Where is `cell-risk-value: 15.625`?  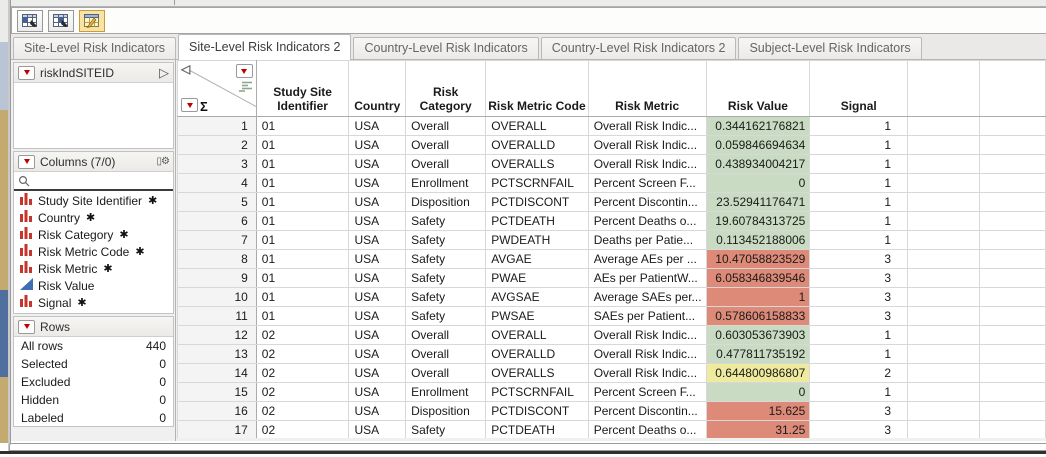 cell-risk-value: 15.625 is located at coordinates (758, 411).